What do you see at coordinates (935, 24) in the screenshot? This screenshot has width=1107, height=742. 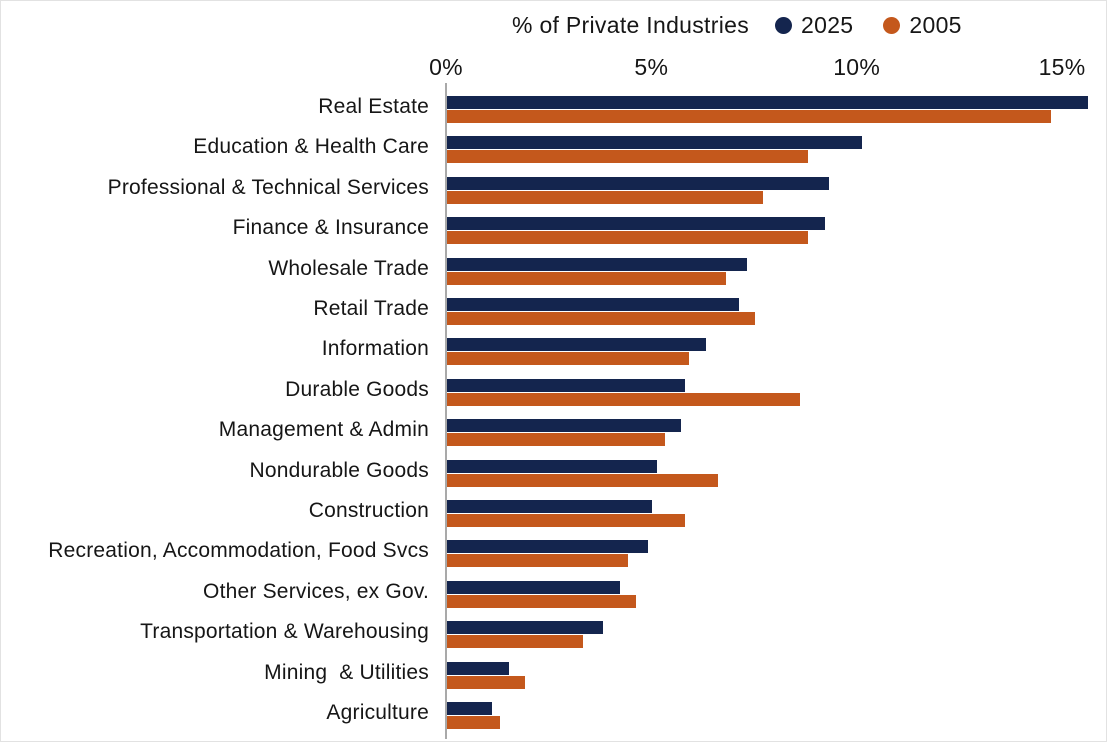 I see `legend-label-2005: 2005` at bounding box center [935, 24].